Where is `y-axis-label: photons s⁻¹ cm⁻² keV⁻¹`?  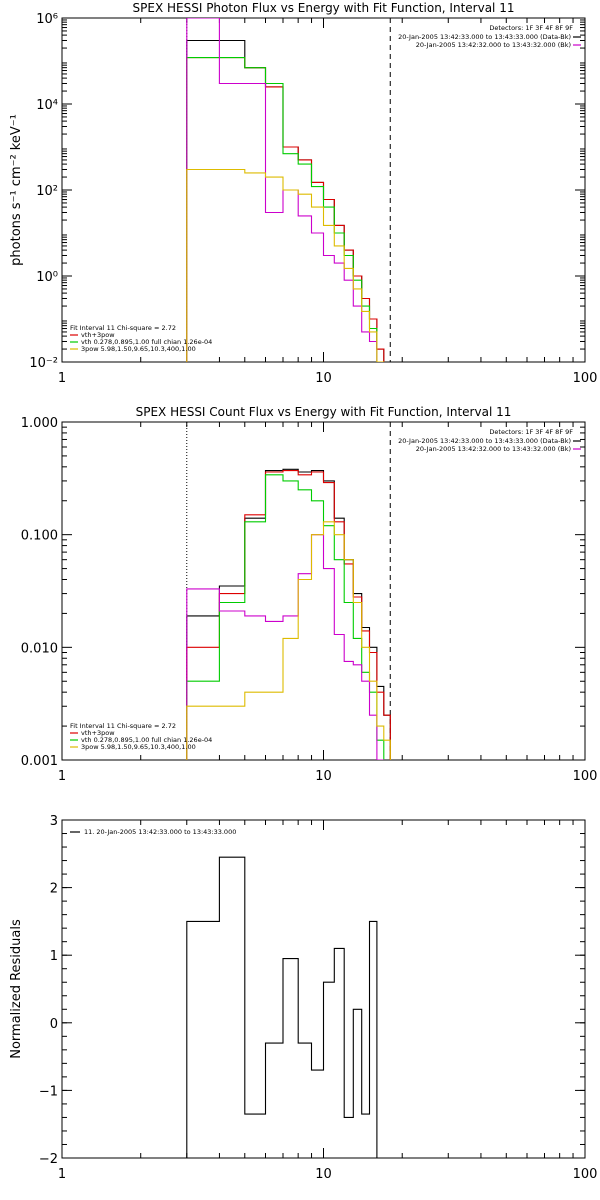 y-axis-label: photons s⁻¹ cm⁻² keV⁻¹ is located at coordinates (16, 190).